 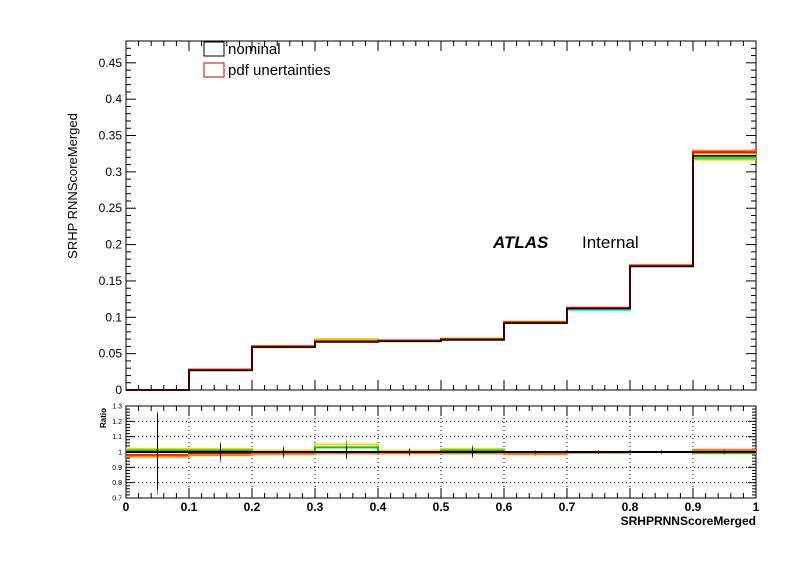 I want to click on x-tick-label: 0.3, so click(x=315, y=507).